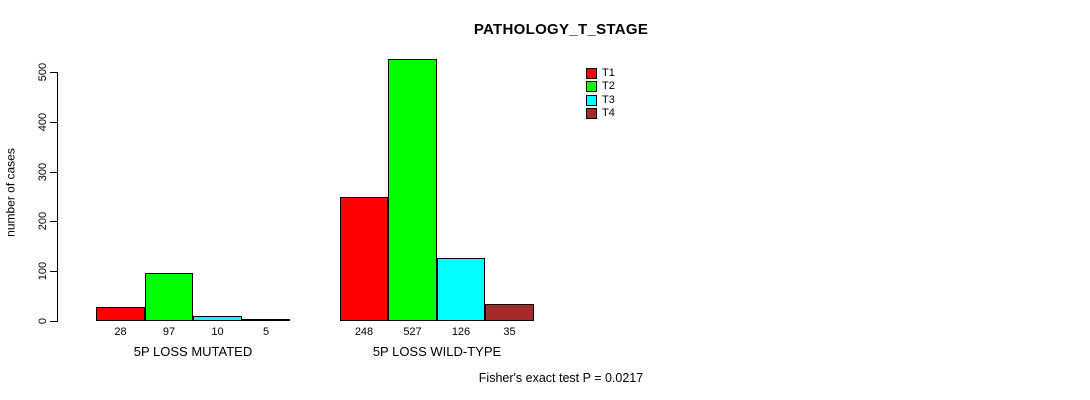 The height and width of the screenshot is (400, 1090). What do you see at coordinates (10, 192) in the screenshot?
I see `y-axis-label: number of cases` at bounding box center [10, 192].